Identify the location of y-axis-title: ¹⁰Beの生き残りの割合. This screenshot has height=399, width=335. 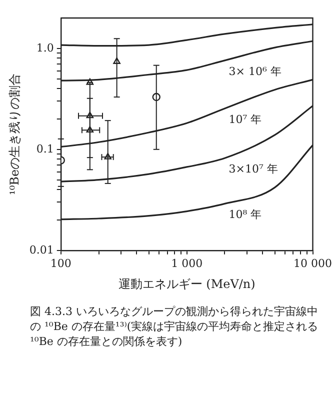
(14, 134).